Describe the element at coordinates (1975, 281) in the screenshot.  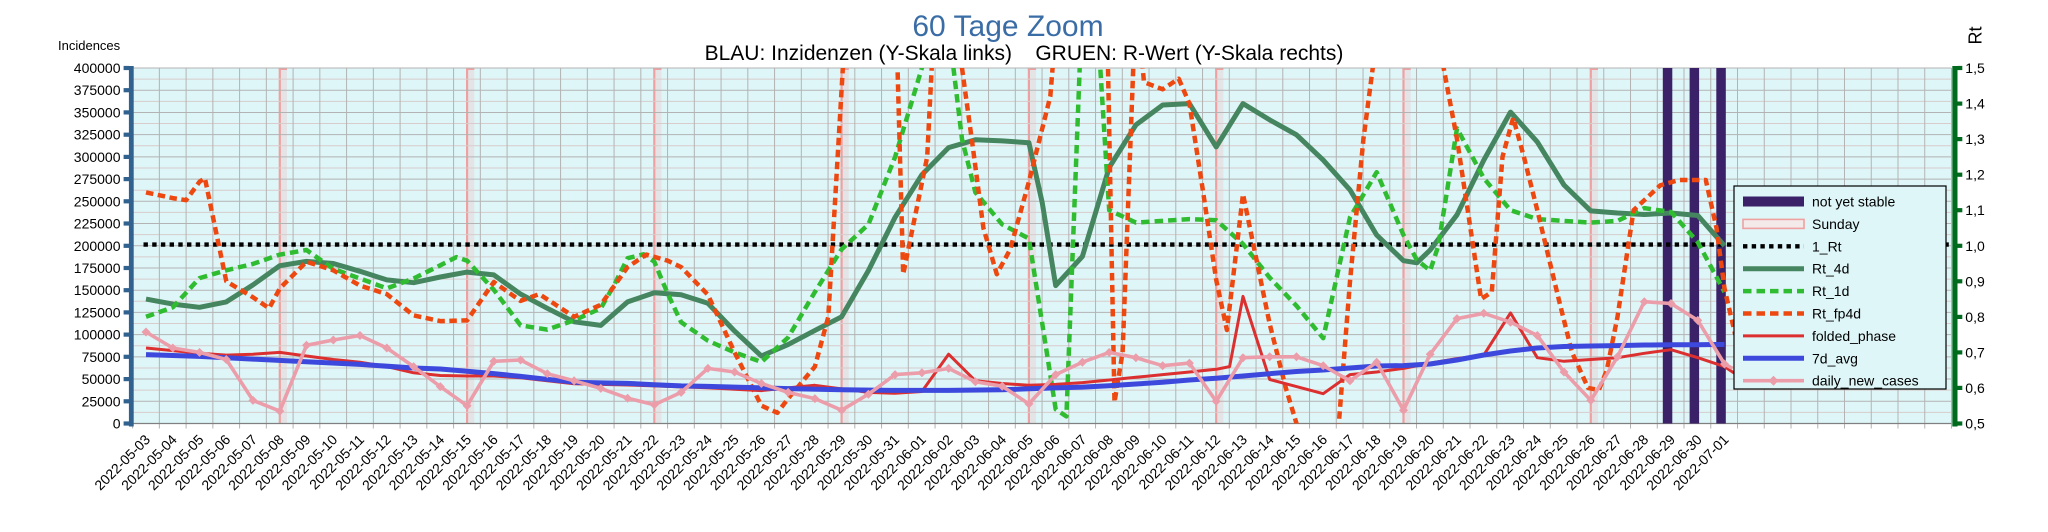
I see `svg-text: 0,9` at that location.